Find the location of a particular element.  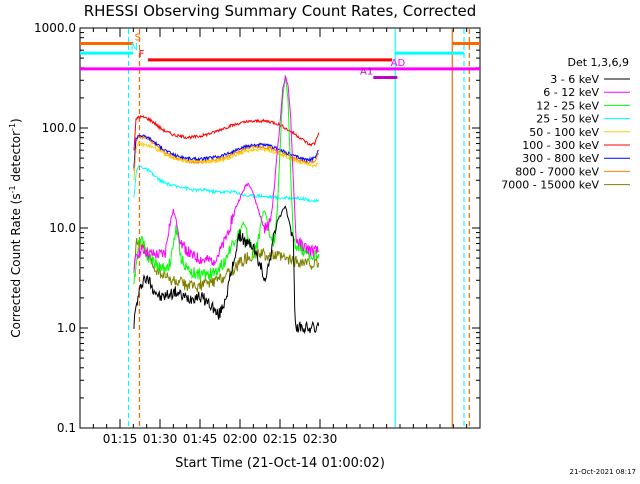

y-tick-label: 100.0 is located at coordinates (59, 128).